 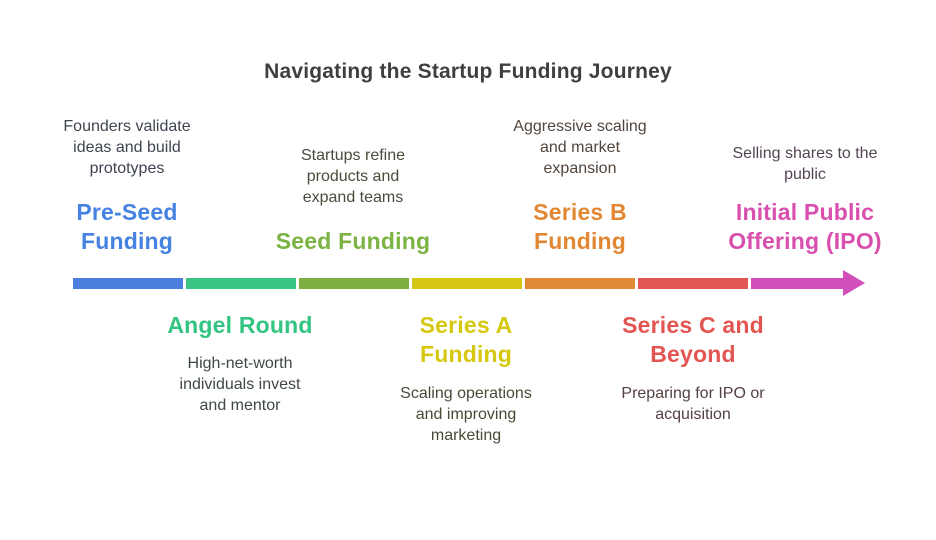 I want to click on stage-heading: Initial Public Offering (IPO), so click(x=805, y=226).